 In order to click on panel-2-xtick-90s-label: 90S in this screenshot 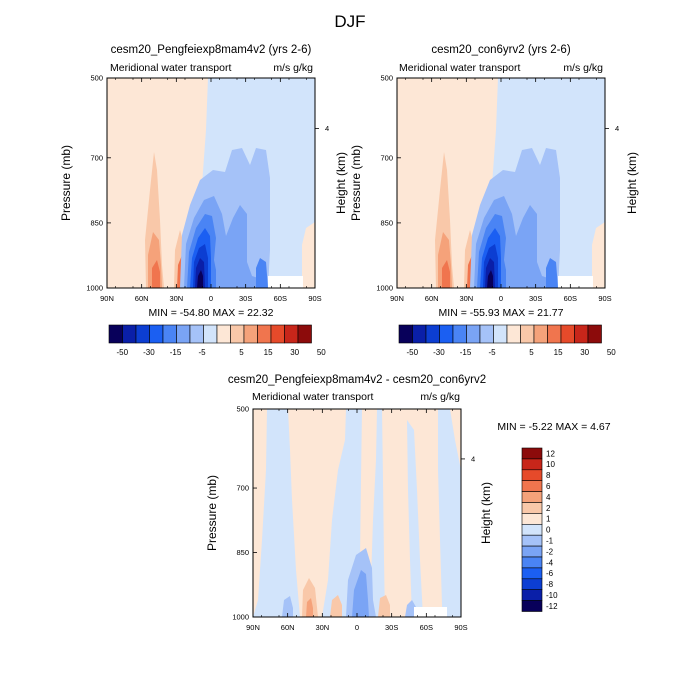, I will do `click(604, 298)`.